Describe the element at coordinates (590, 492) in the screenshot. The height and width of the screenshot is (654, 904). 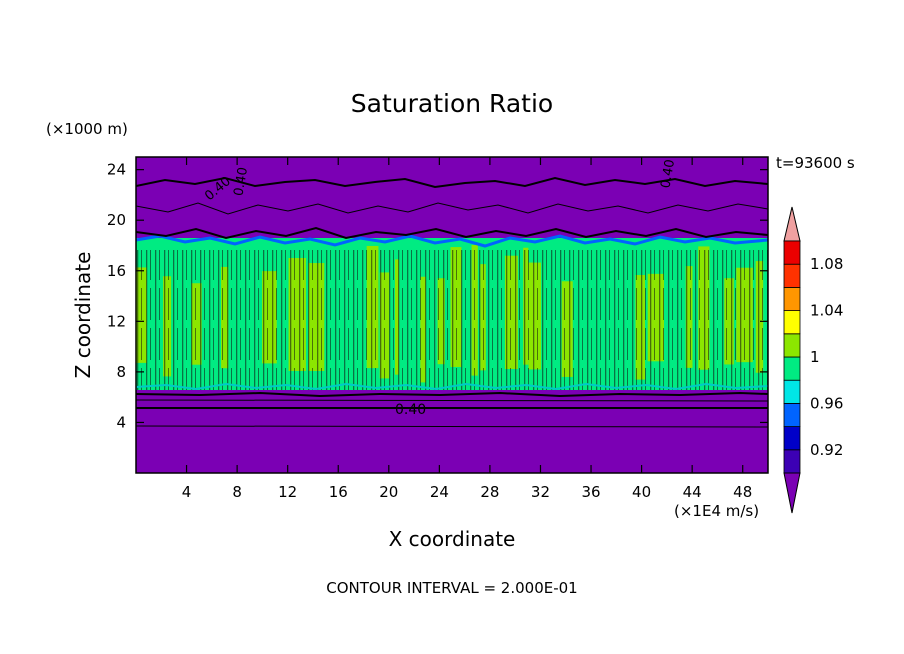
I see `x-tick-label: 36` at that location.